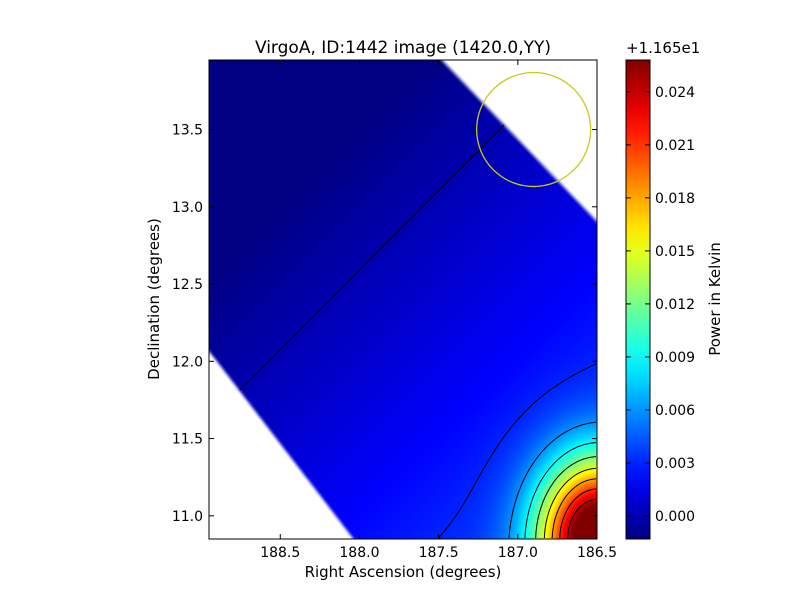  What do you see at coordinates (518, 553) in the screenshot?
I see `x-tick-label: 187.0` at bounding box center [518, 553].